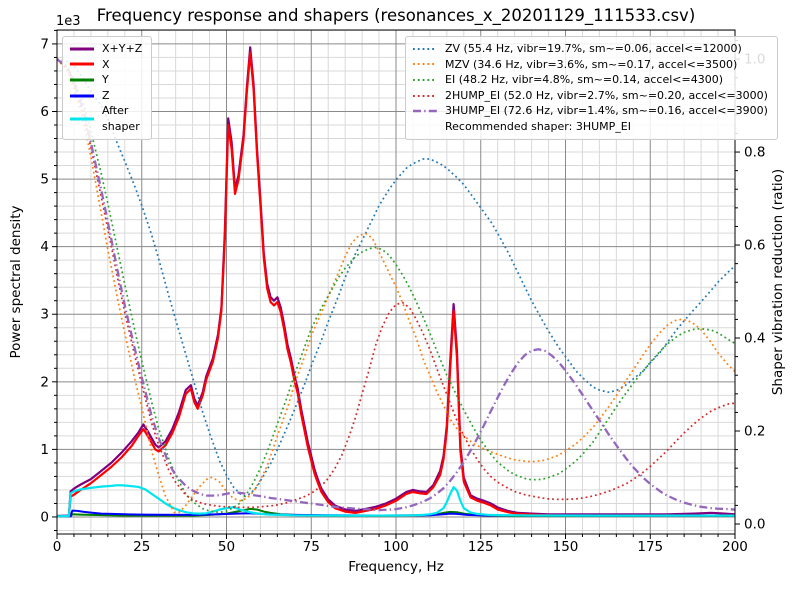 Image resolution: width=800 pixels, height=600 pixels. What do you see at coordinates (396, 501) in the screenshot?
I see `series-after_shaper-line` at bounding box center [396, 501].